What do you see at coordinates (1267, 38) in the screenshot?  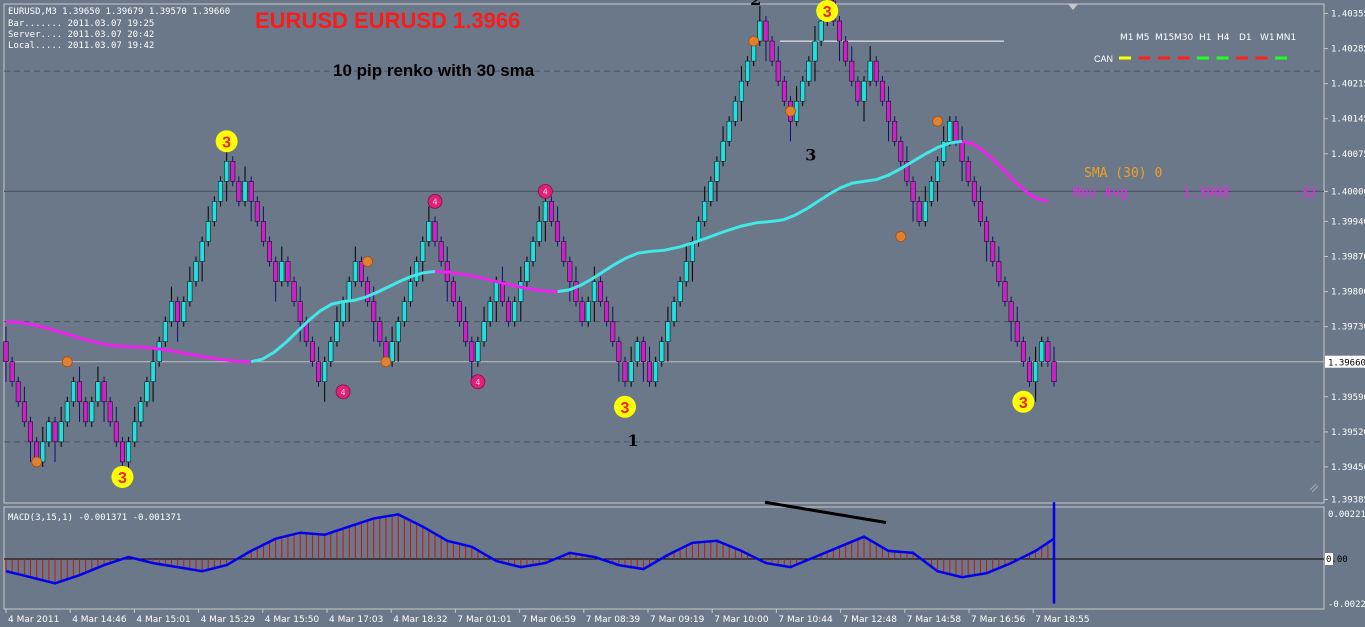 I see `tf-label-w1: W1` at bounding box center [1267, 38].